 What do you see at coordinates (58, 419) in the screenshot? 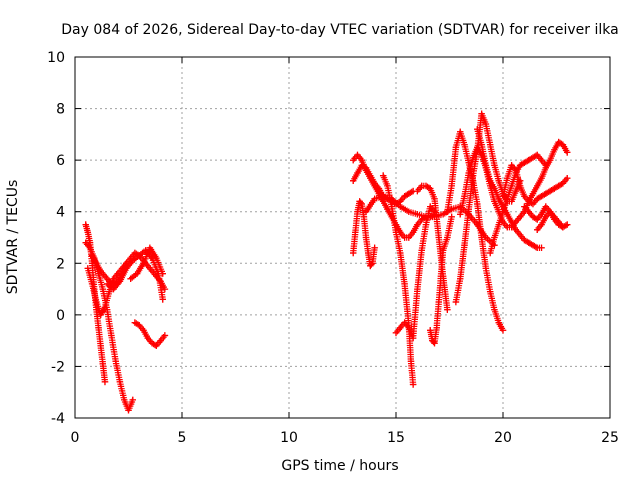
I see `y-tick-label: -4` at bounding box center [58, 419].